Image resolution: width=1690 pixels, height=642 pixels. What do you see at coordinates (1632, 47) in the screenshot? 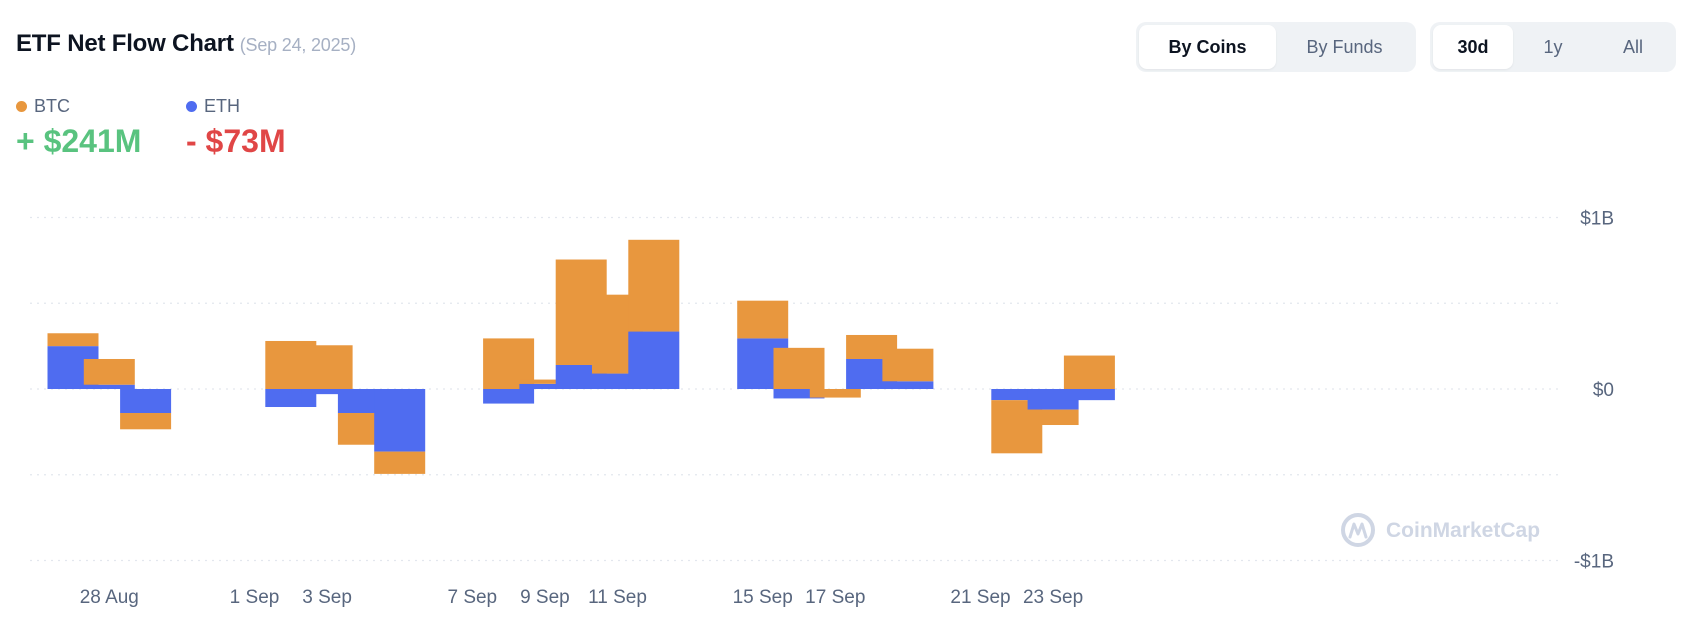
I see `range-all-button: All` at bounding box center [1632, 47].